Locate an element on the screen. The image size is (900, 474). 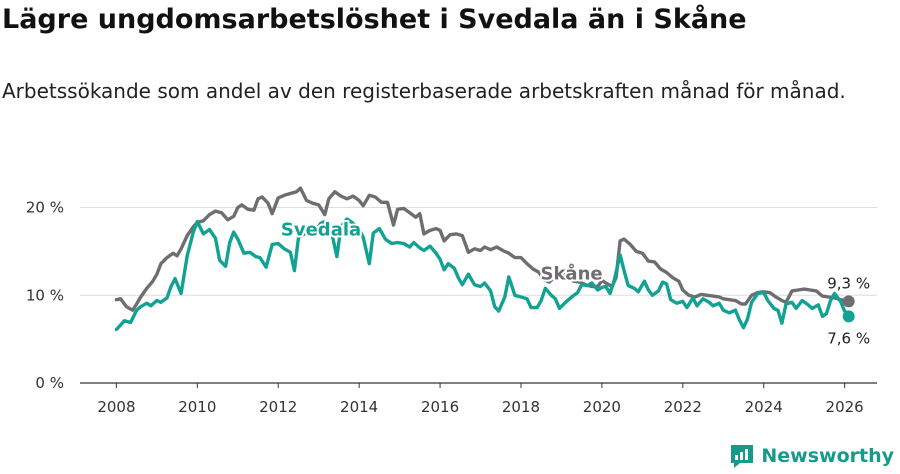
end-value-label-svedala: 7,6 % is located at coordinates (848, 338).